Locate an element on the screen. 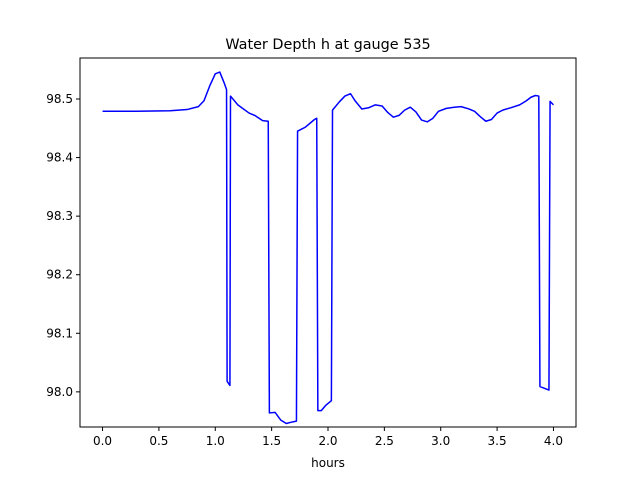 This screenshot has width=640, height=480. y-tick-label: 98.1 is located at coordinates (59, 333).